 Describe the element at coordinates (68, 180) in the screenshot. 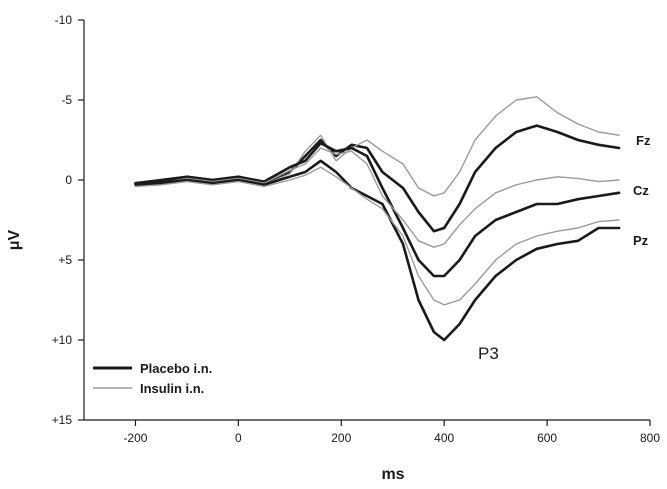

I see `y-tick-label: 0` at that location.